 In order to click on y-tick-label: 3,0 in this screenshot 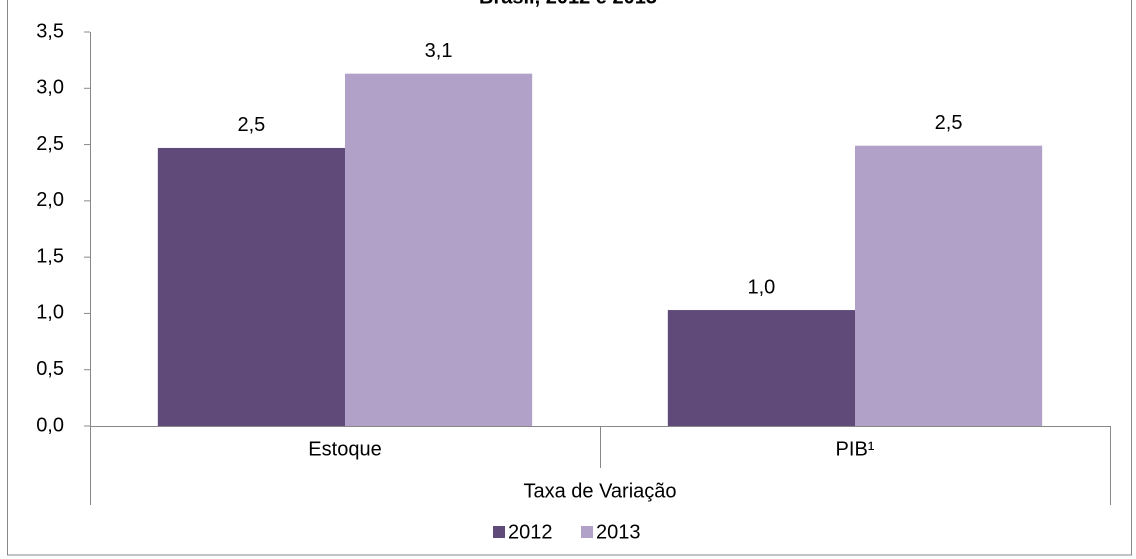, I will do `click(50, 88)`.